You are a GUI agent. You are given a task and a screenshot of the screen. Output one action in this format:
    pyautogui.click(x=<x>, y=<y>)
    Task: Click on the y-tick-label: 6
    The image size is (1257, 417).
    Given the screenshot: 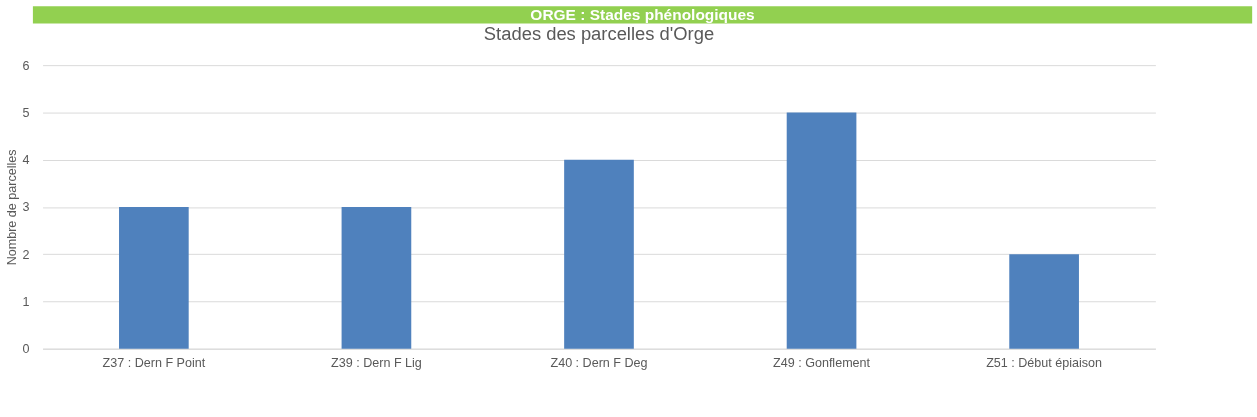 What is the action you would take?
    pyautogui.click(x=26, y=65)
    